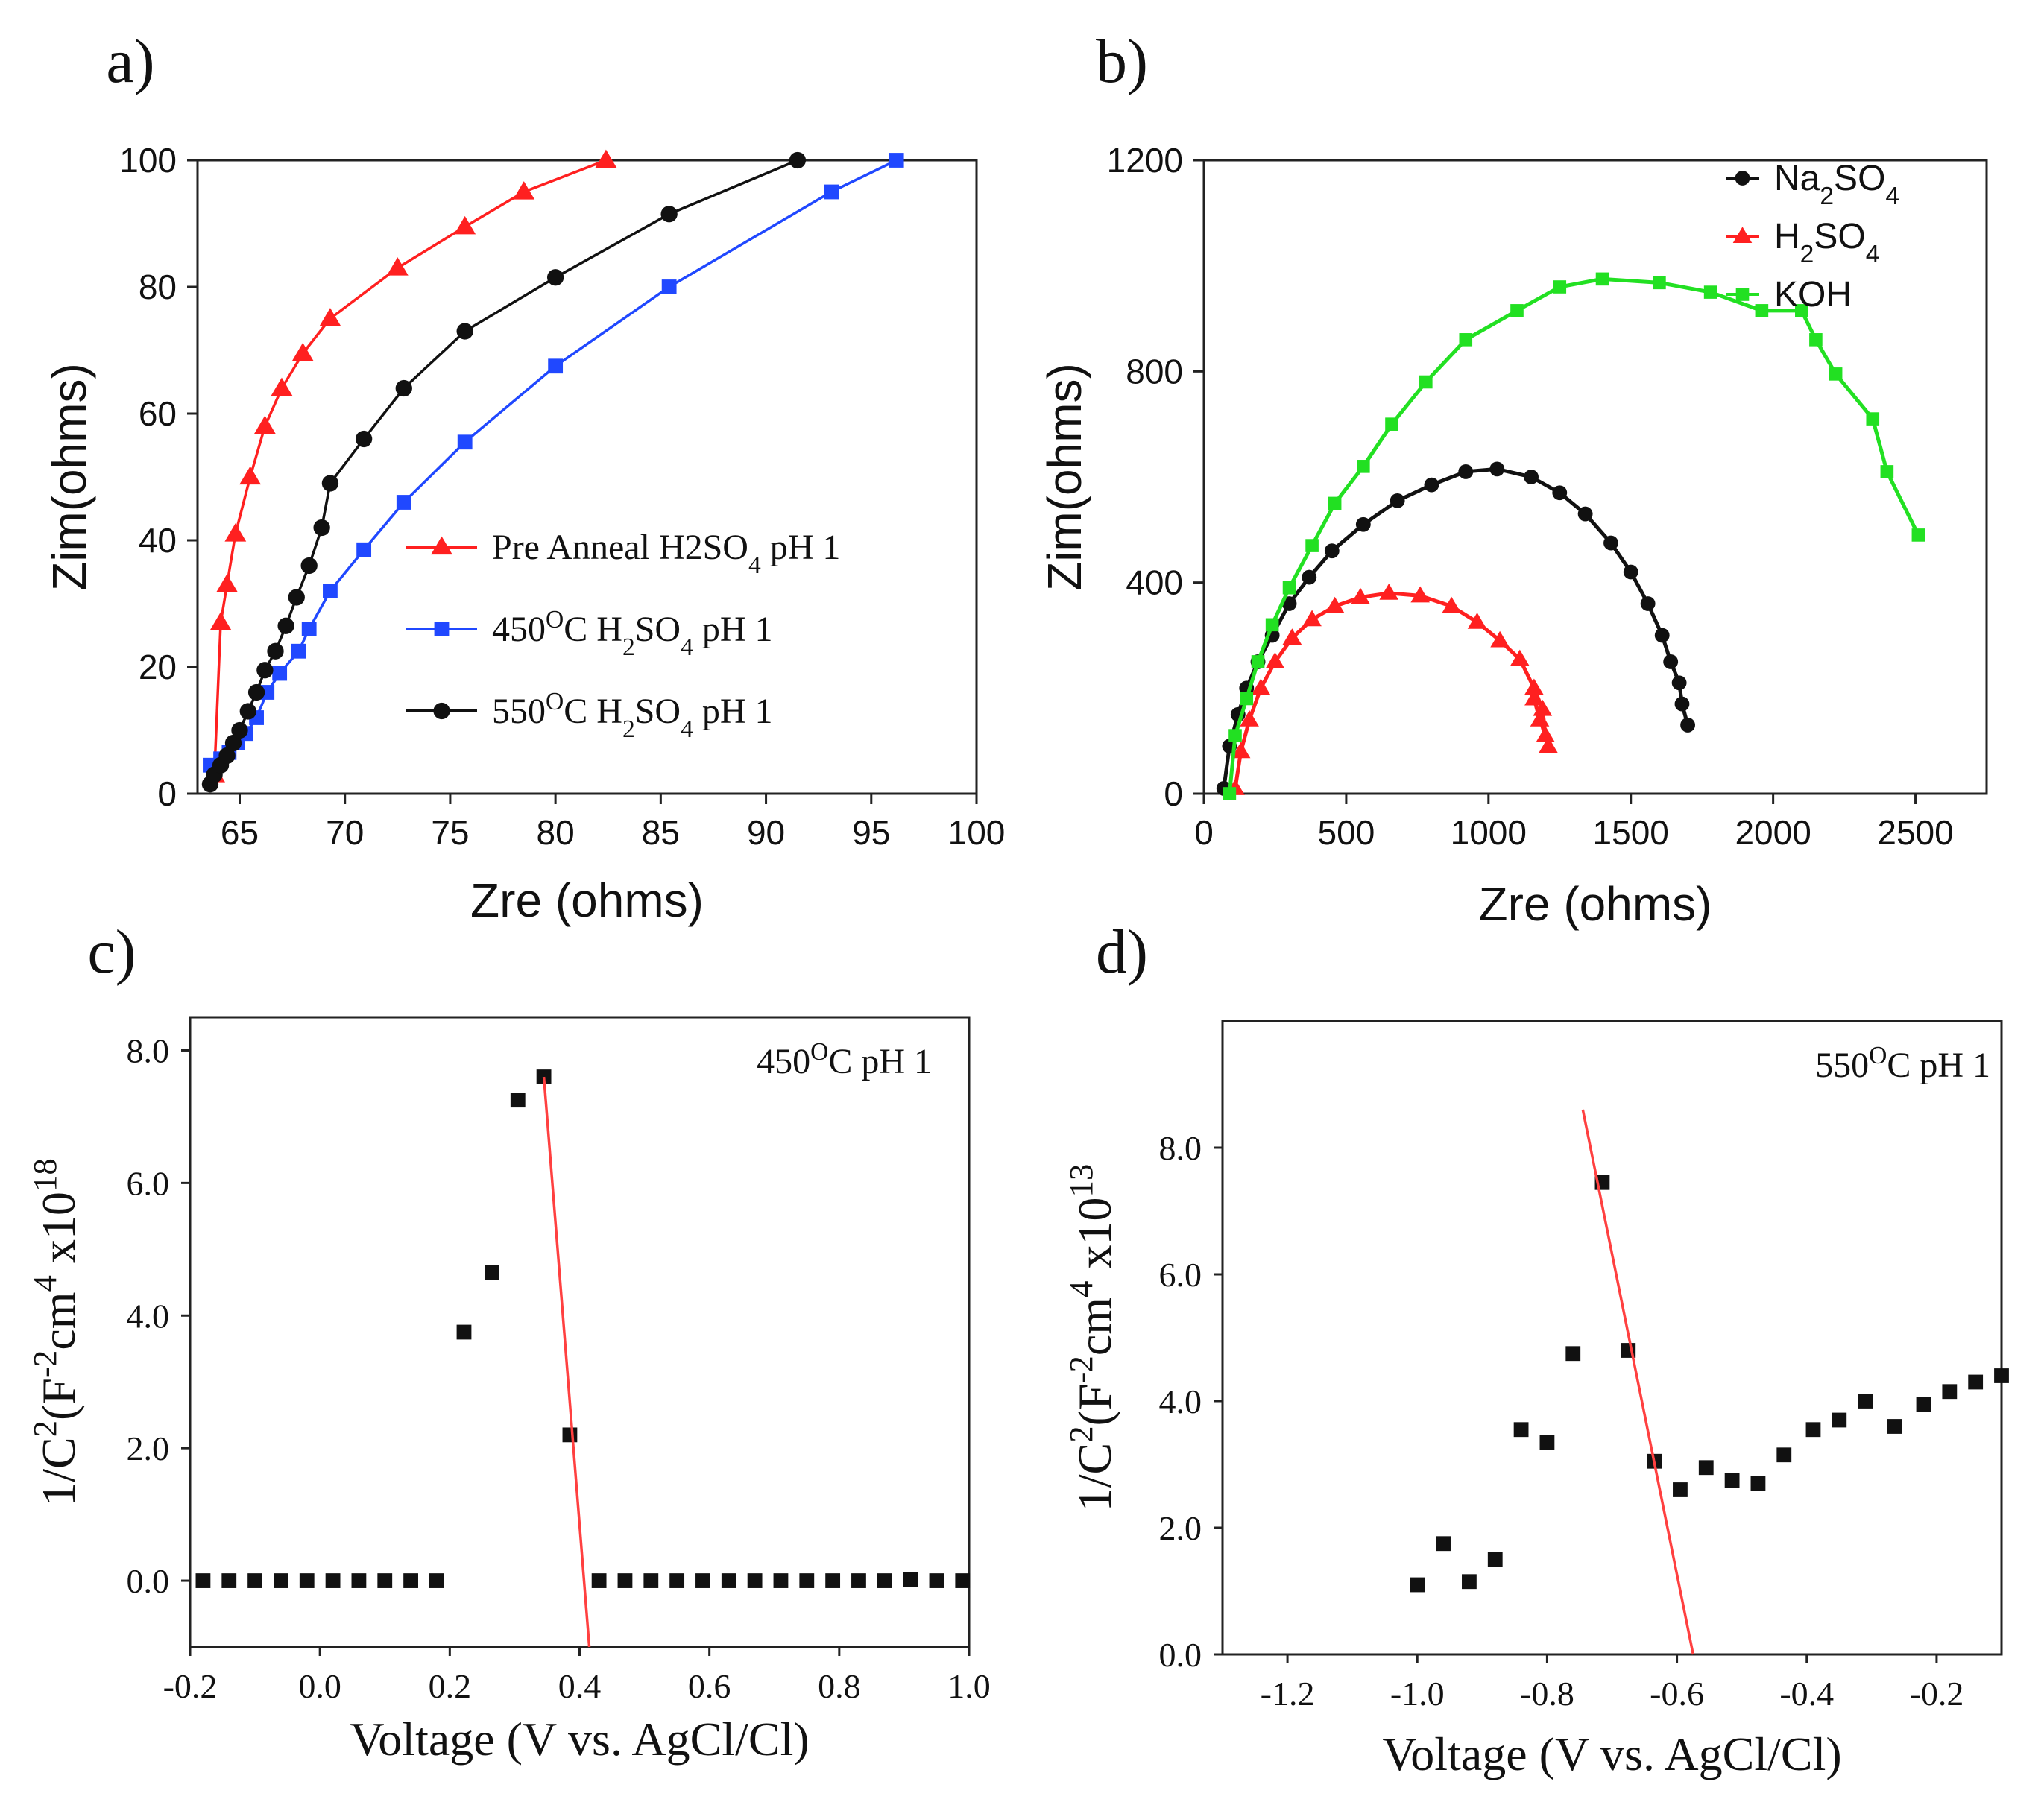 The image size is (2044, 1805). What do you see at coordinates (1631, 832) in the screenshot?
I see `x-tick-label: 1500` at bounding box center [1631, 832].